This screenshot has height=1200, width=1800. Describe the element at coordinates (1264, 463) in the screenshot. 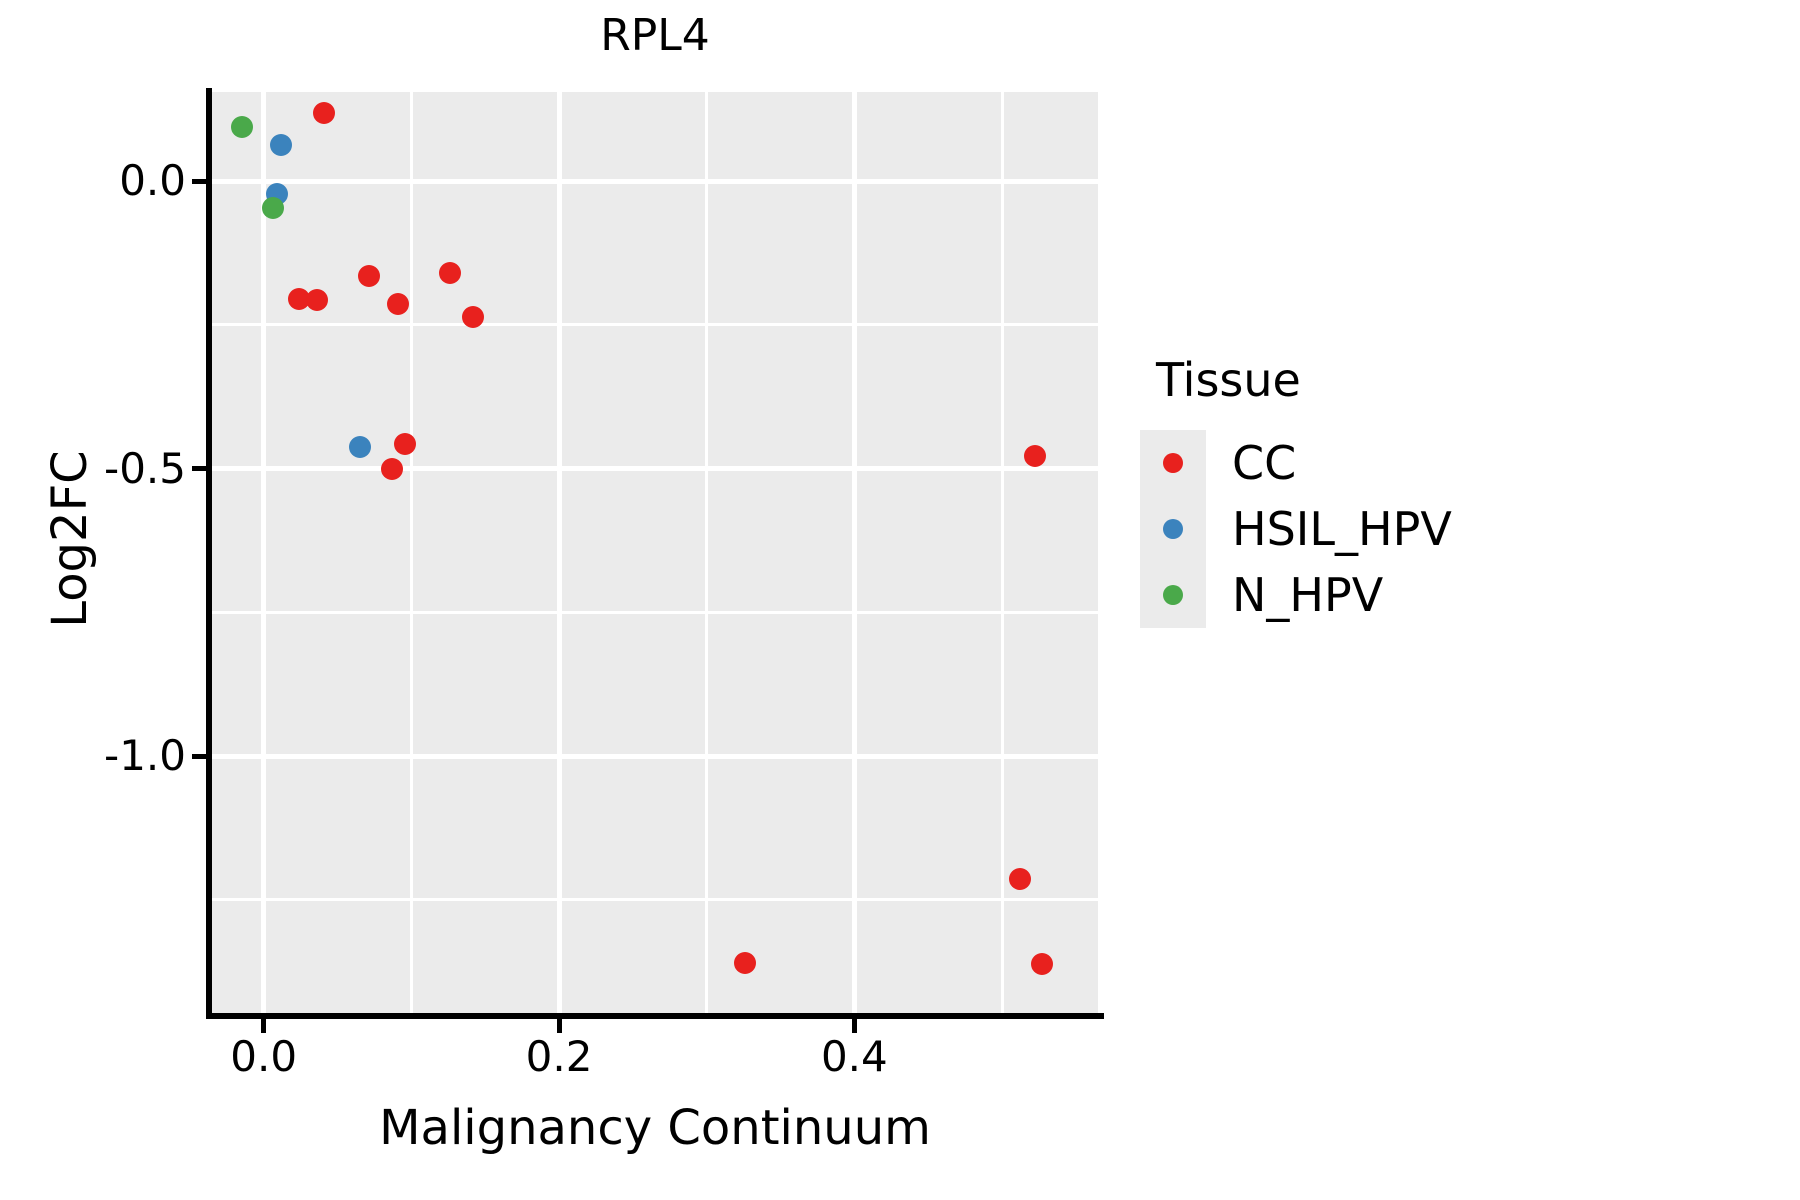

I see `legend-item-label: CC` at that location.